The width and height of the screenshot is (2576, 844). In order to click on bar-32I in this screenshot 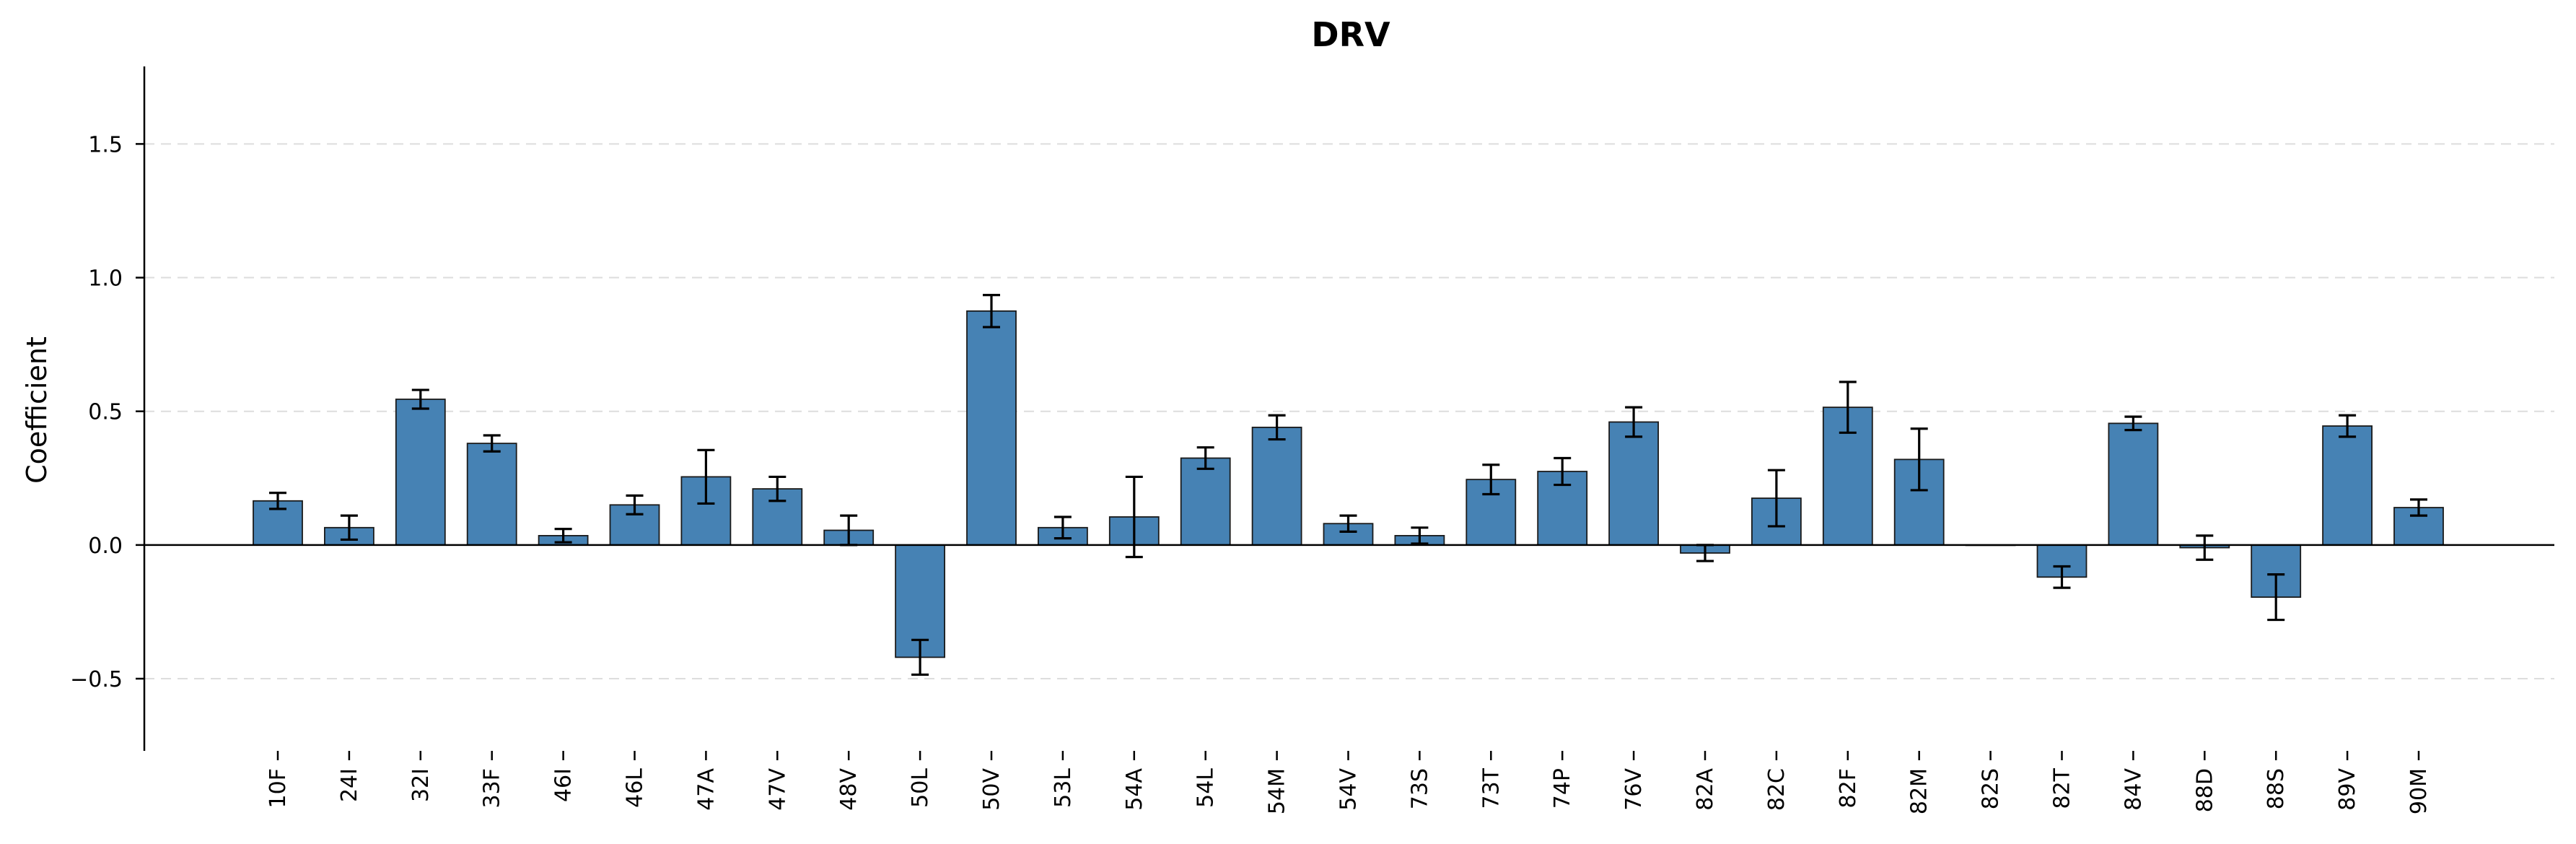, I will do `click(421, 472)`.